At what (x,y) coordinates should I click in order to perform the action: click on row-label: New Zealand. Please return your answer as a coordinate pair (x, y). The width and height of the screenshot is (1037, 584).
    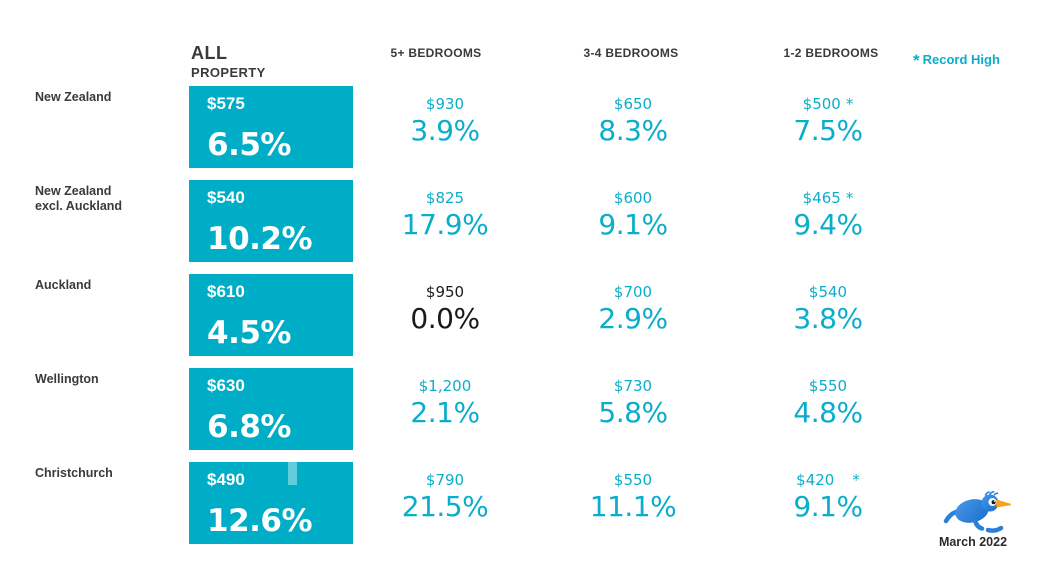
    Looking at the image, I should click on (110, 97).